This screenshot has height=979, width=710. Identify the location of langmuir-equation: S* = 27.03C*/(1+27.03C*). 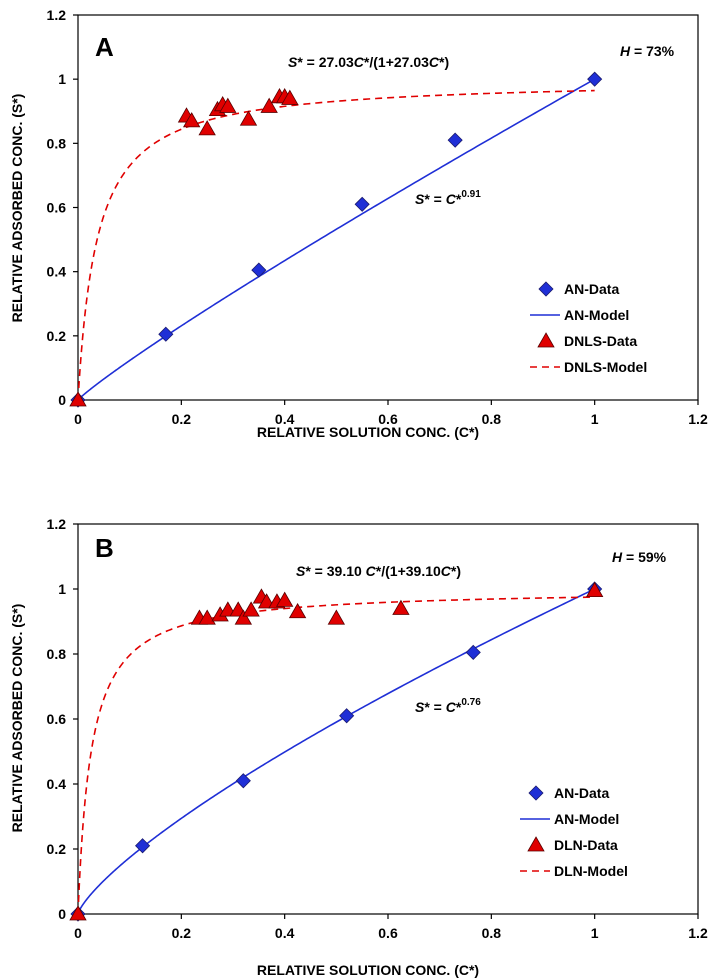
(368, 62).